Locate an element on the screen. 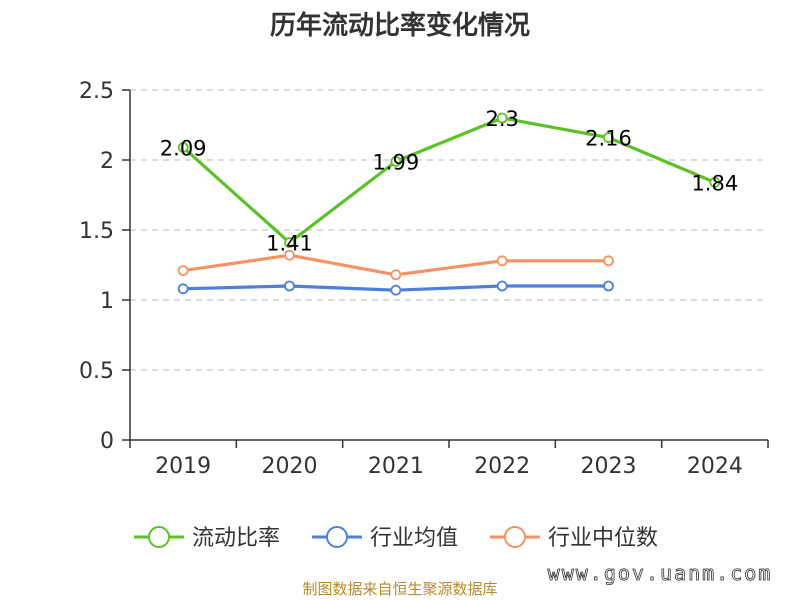  data-label: 1.41 is located at coordinates (289, 244).